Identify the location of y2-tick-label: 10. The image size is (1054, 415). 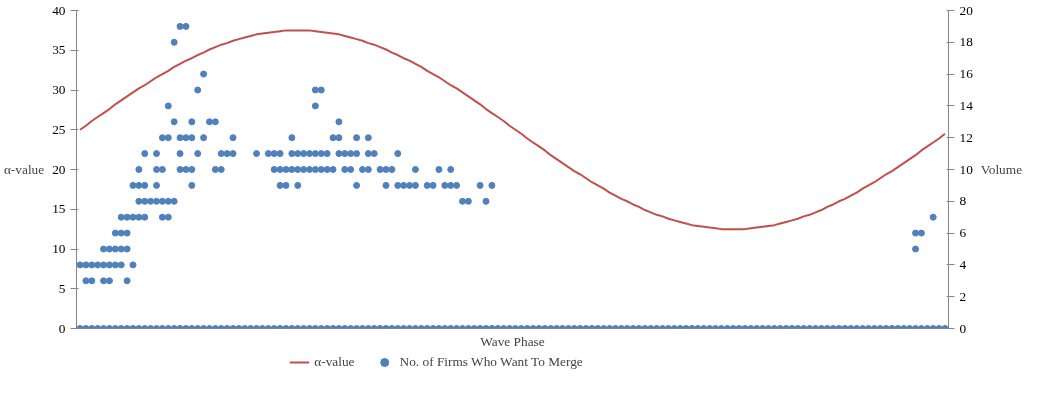
(966, 169).